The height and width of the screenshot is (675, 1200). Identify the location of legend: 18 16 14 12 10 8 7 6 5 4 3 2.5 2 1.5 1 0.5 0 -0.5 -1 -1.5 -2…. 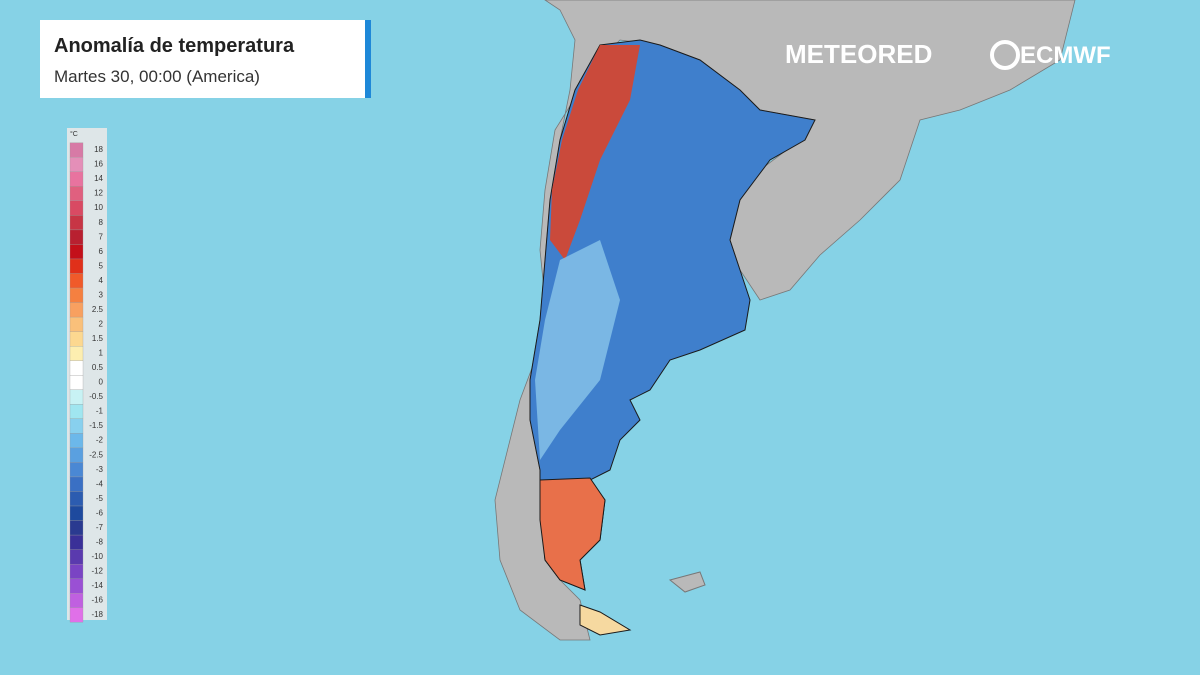
(86, 382).